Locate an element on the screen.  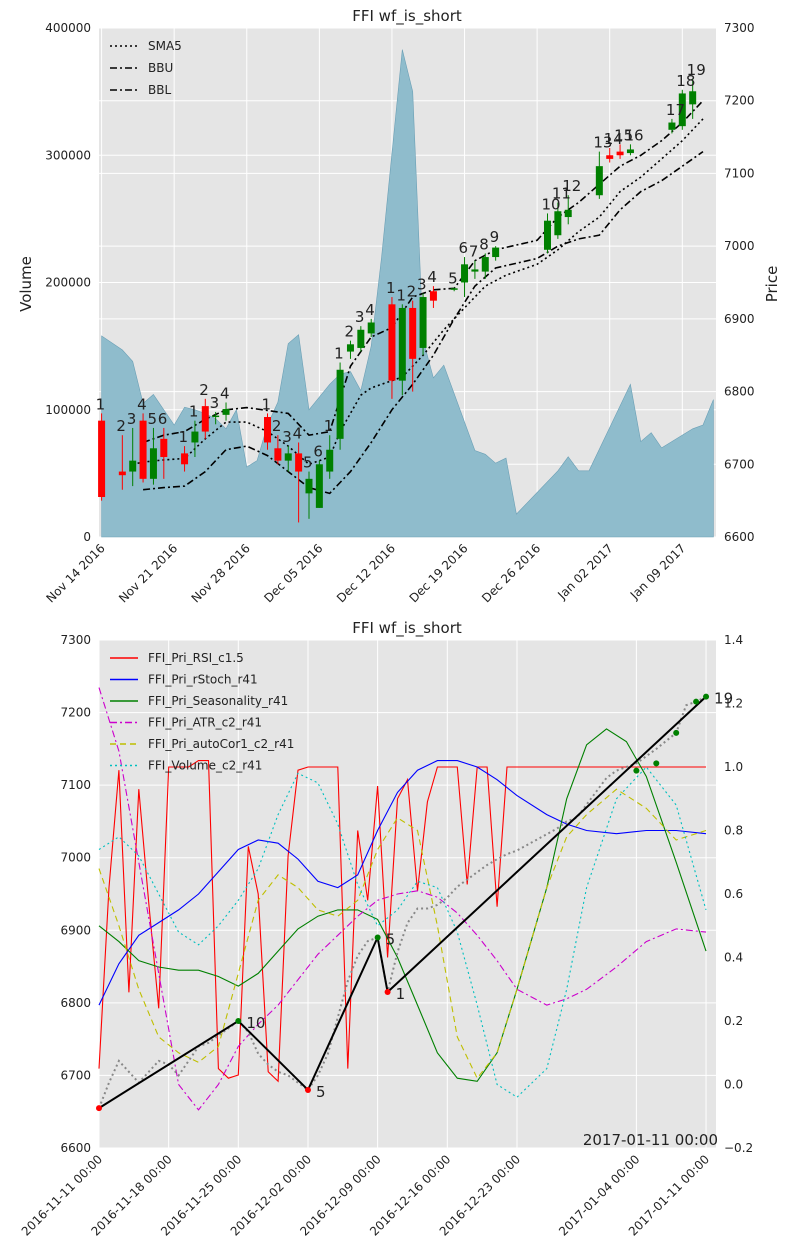
y-tick-label-left: 7300 is located at coordinates (75, 640).